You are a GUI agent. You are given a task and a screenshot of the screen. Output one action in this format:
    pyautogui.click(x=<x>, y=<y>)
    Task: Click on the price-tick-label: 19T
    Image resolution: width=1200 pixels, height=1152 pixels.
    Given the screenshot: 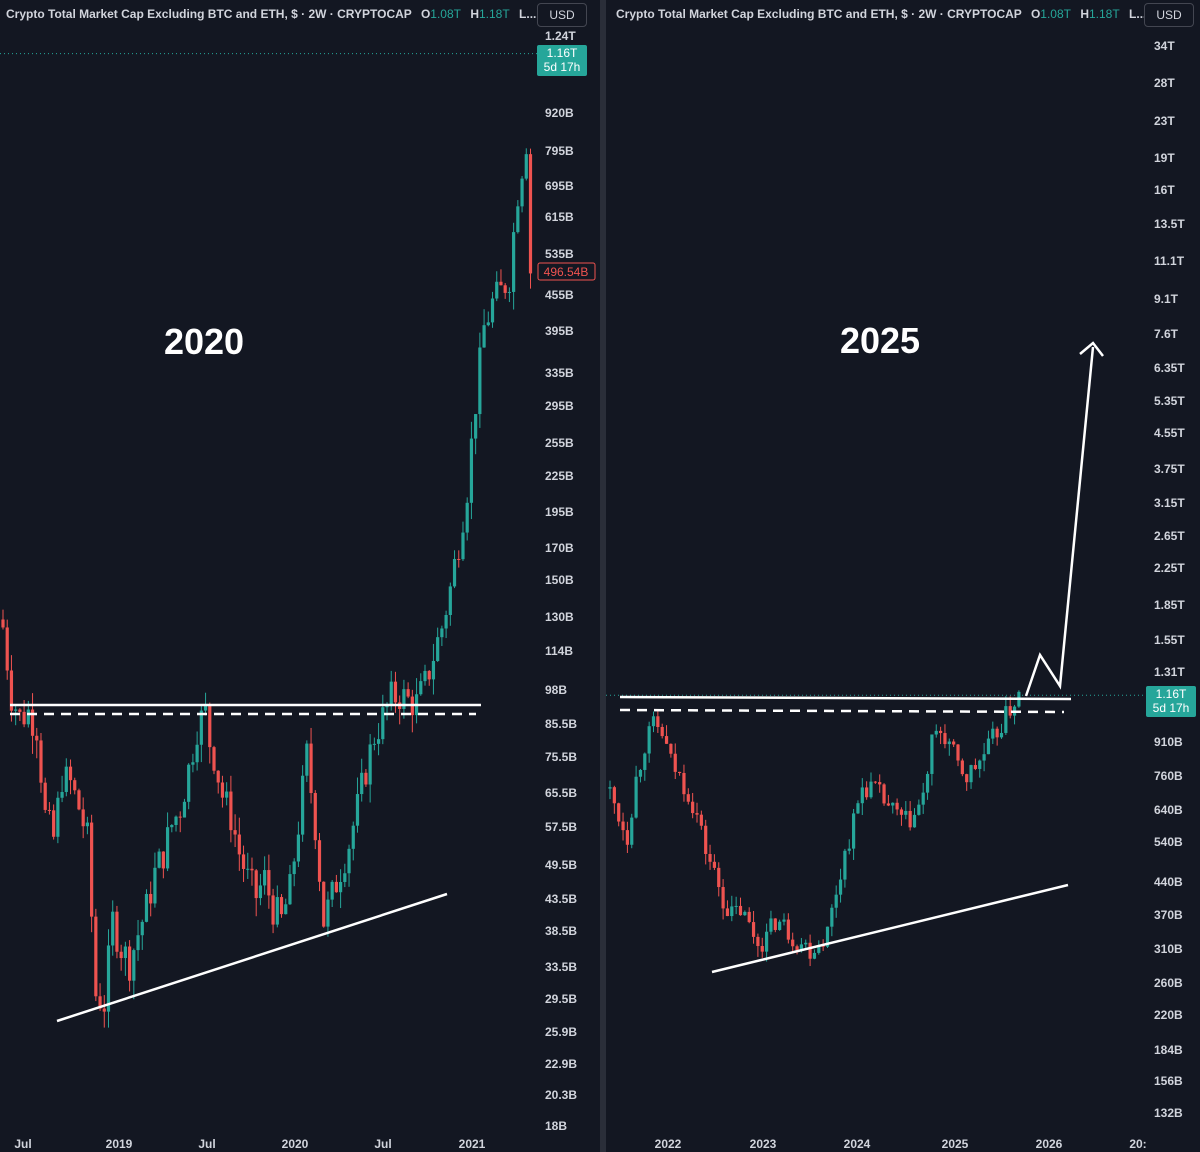 What is the action you would take?
    pyautogui.click(x=1164, y=158)
    